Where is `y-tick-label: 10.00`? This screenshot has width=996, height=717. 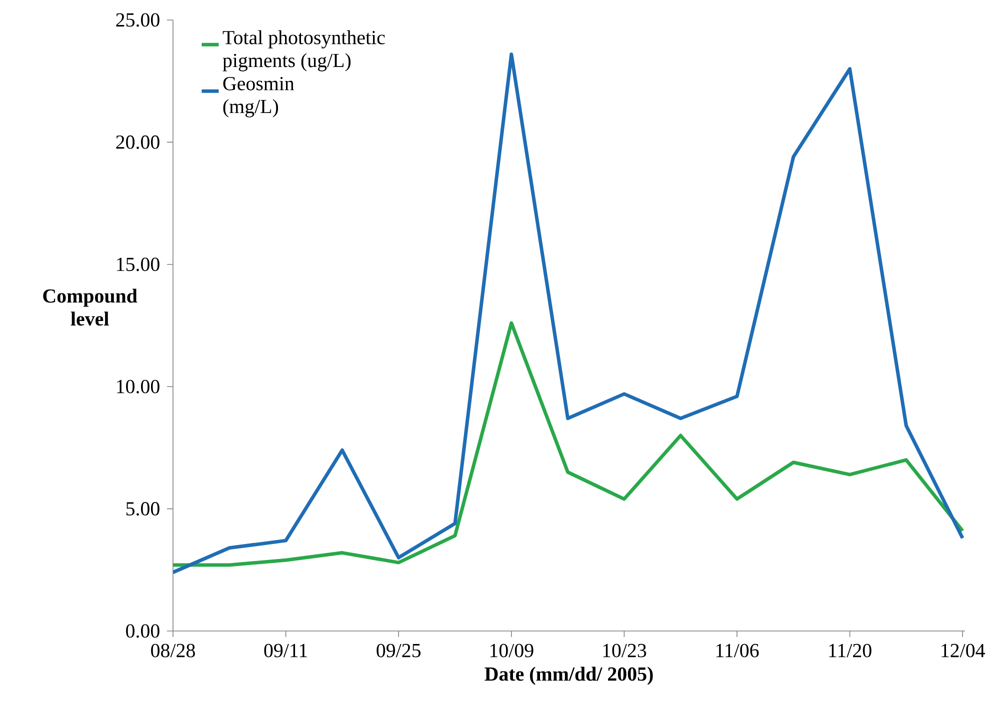 y-tick-label: 10.00 is located at coordinates (138, 387).